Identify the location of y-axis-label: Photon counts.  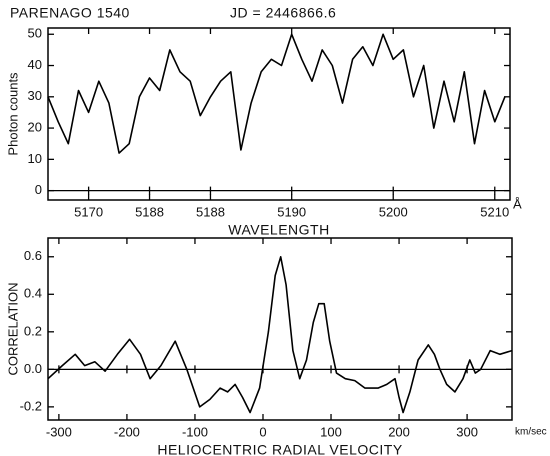
(12, 114).